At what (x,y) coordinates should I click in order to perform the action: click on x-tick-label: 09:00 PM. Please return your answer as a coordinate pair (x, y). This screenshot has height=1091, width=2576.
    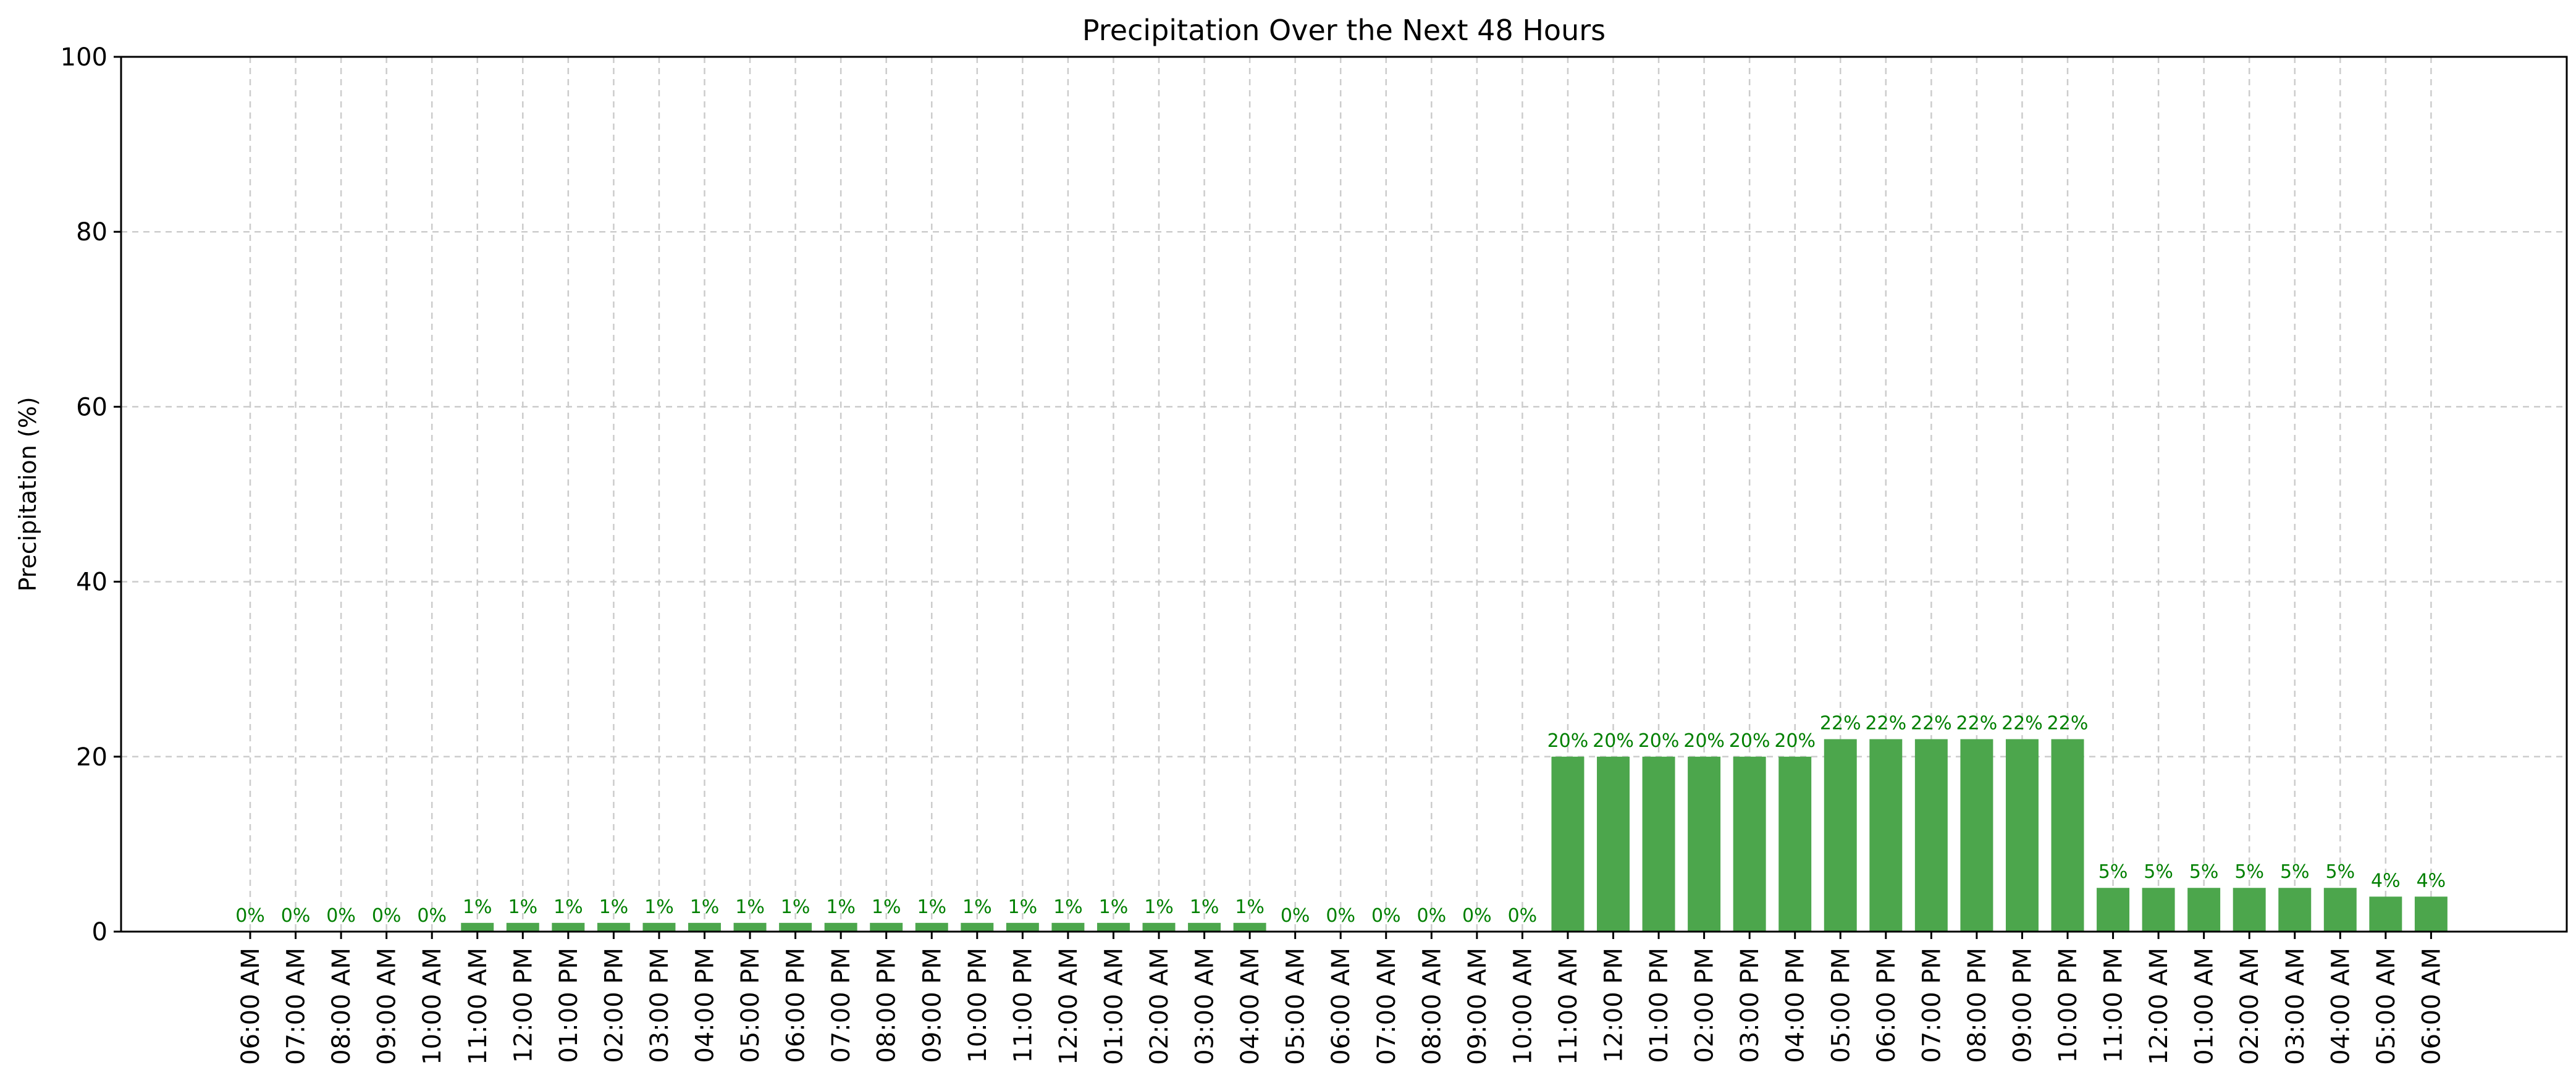
    Looking at the image, I should click on (2022, 1005).